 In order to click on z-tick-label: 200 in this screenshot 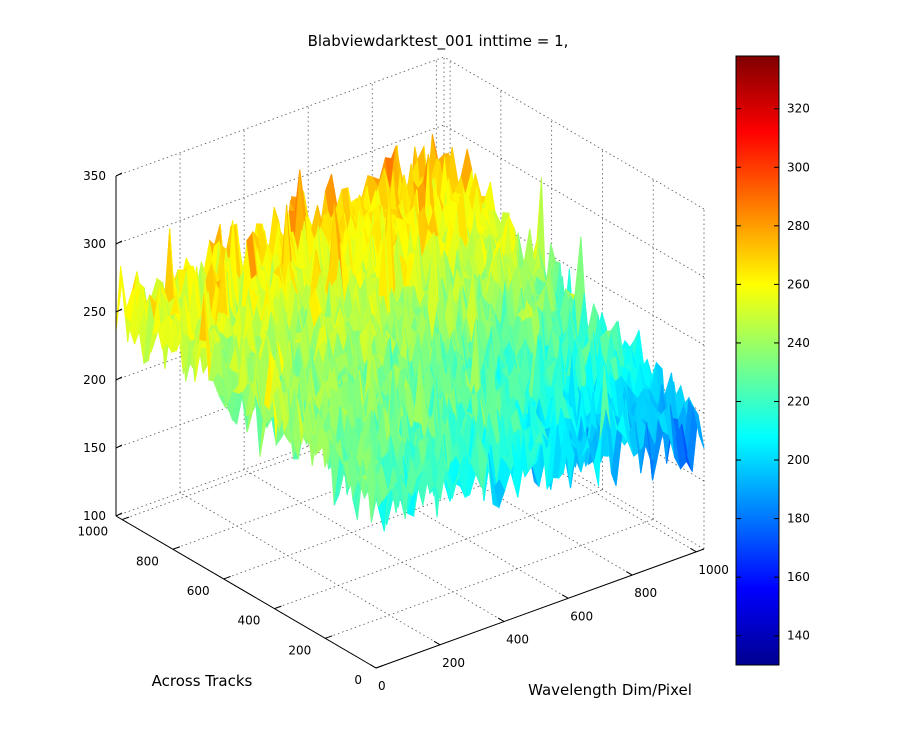, I will do `click(94, 380)`.